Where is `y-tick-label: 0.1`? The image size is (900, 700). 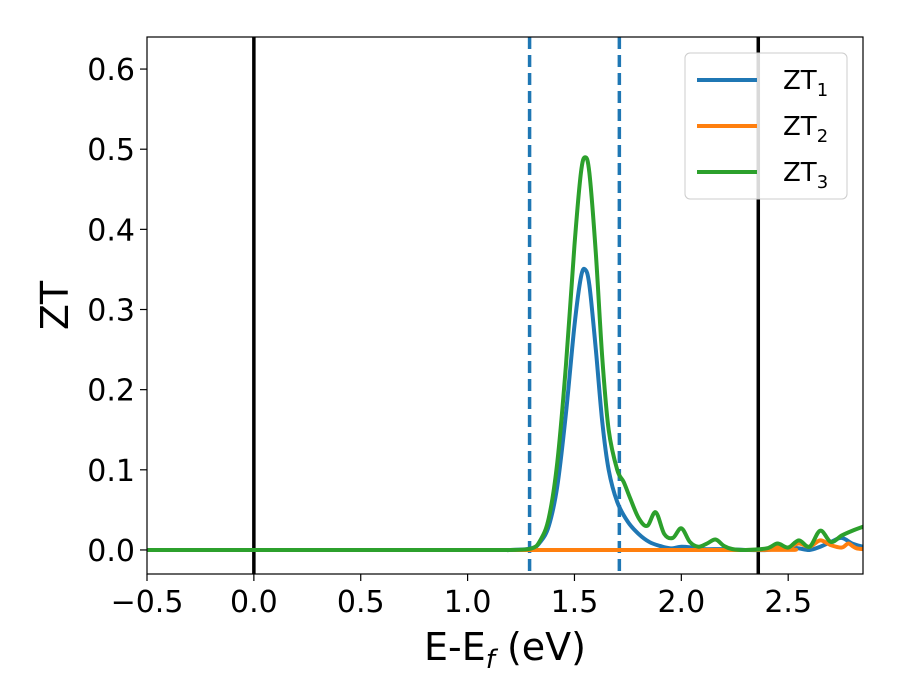
y-tick-label: 0.1 is located at coordinates (111, 471).